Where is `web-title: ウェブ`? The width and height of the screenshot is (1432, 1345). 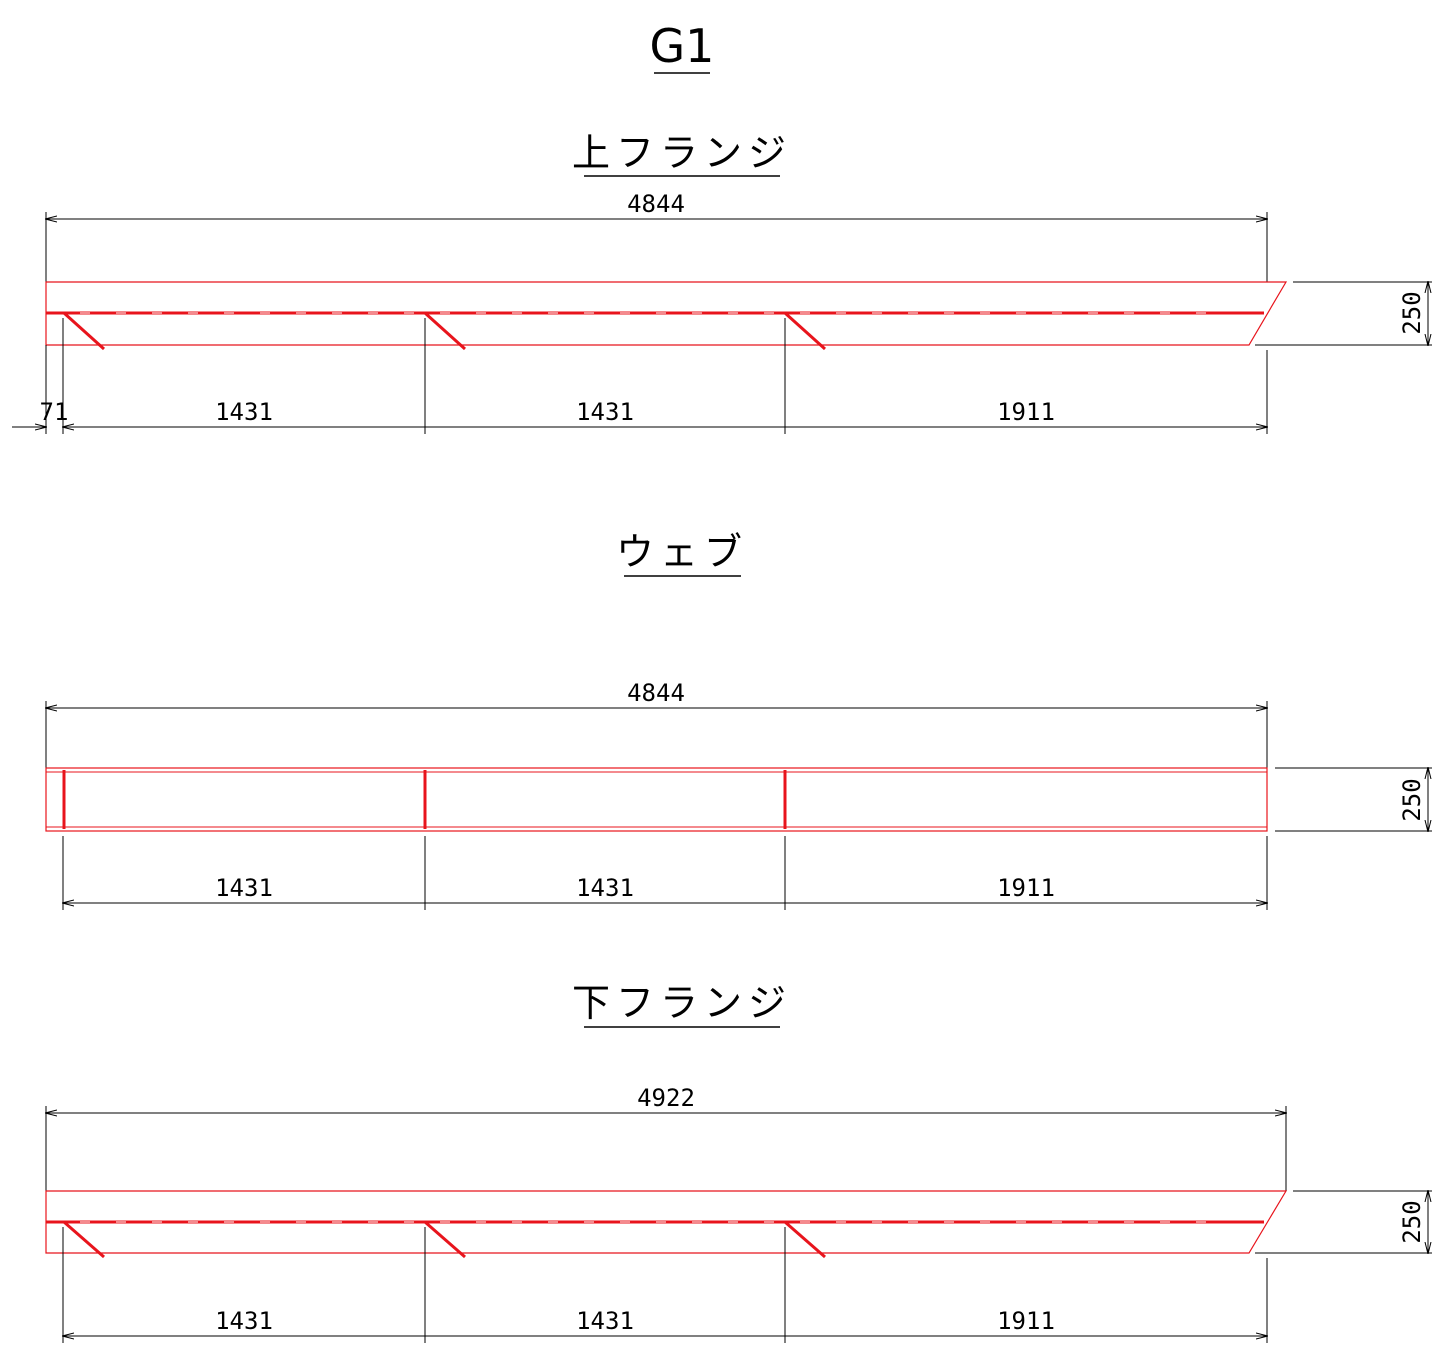
web-title: ウェブ is located at coordinates (682, 552).